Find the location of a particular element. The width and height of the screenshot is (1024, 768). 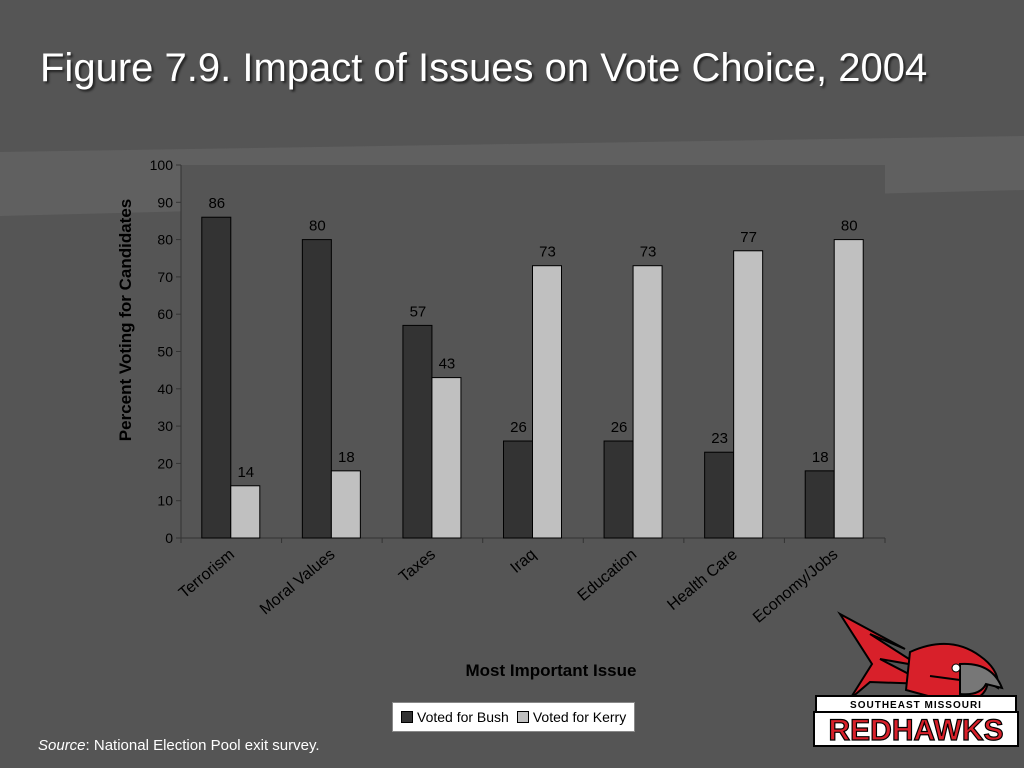

source-label: Source is located at coordinates (62, 745).